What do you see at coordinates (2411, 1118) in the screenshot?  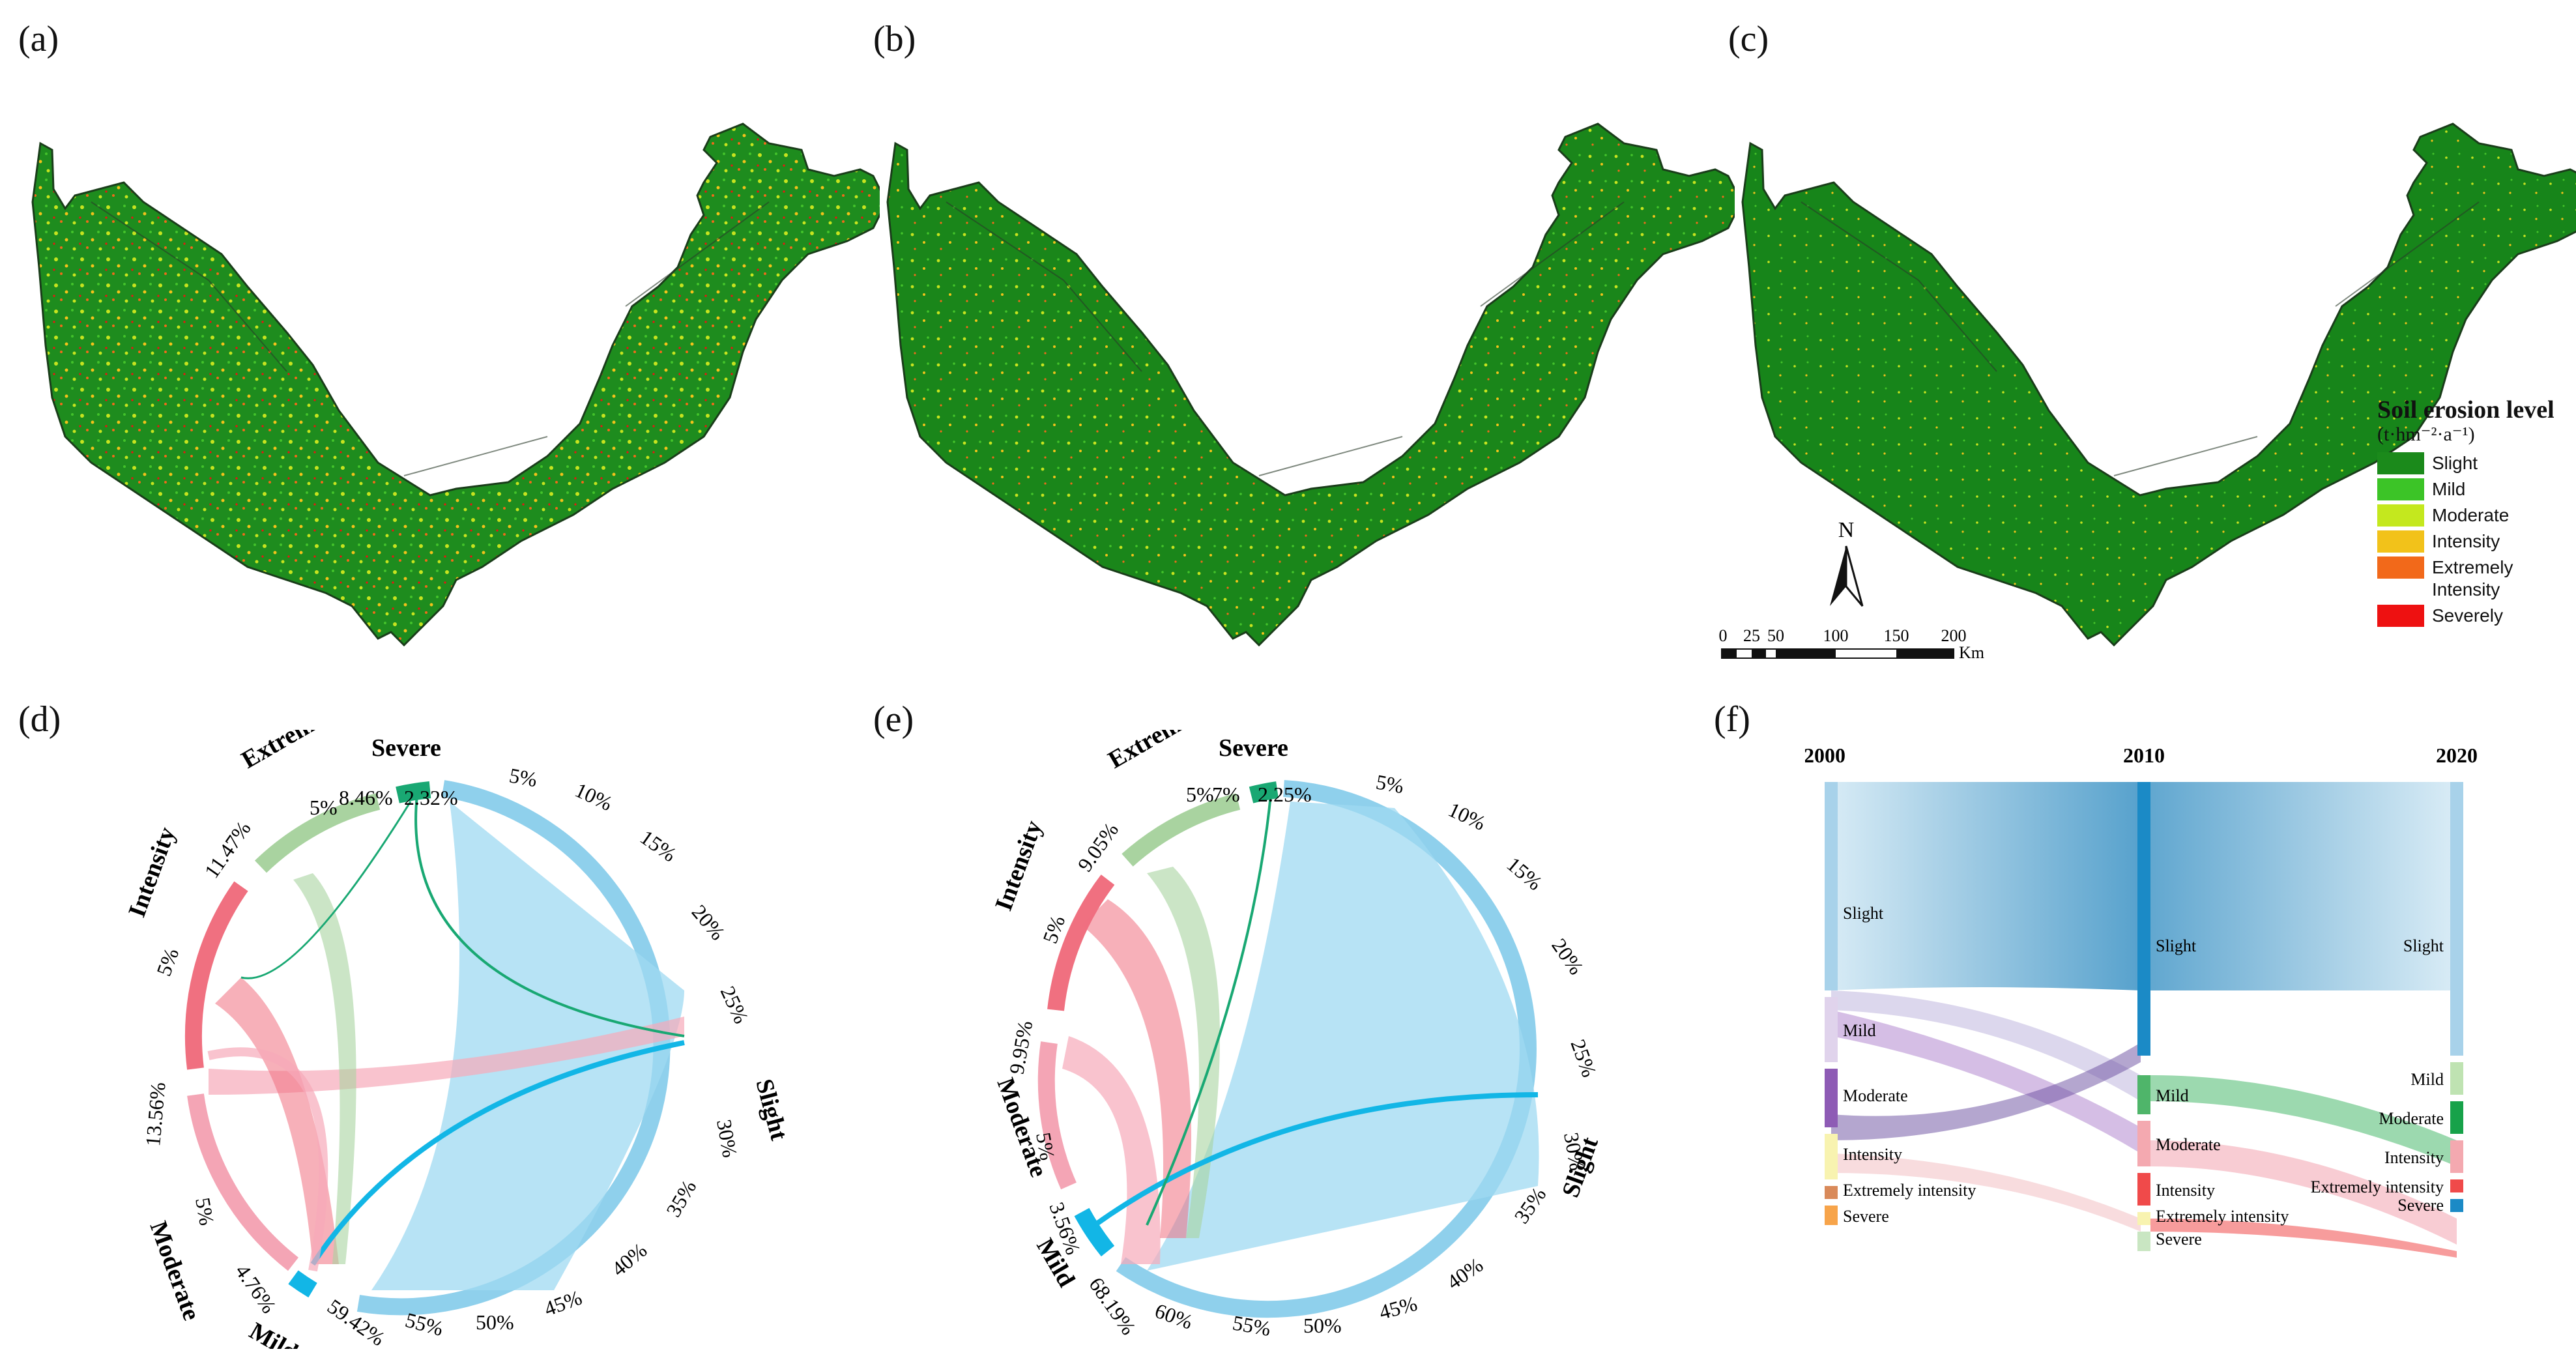 I see `sankey-2020-moderate: Moderate` at bounding box center [2411, 1118].